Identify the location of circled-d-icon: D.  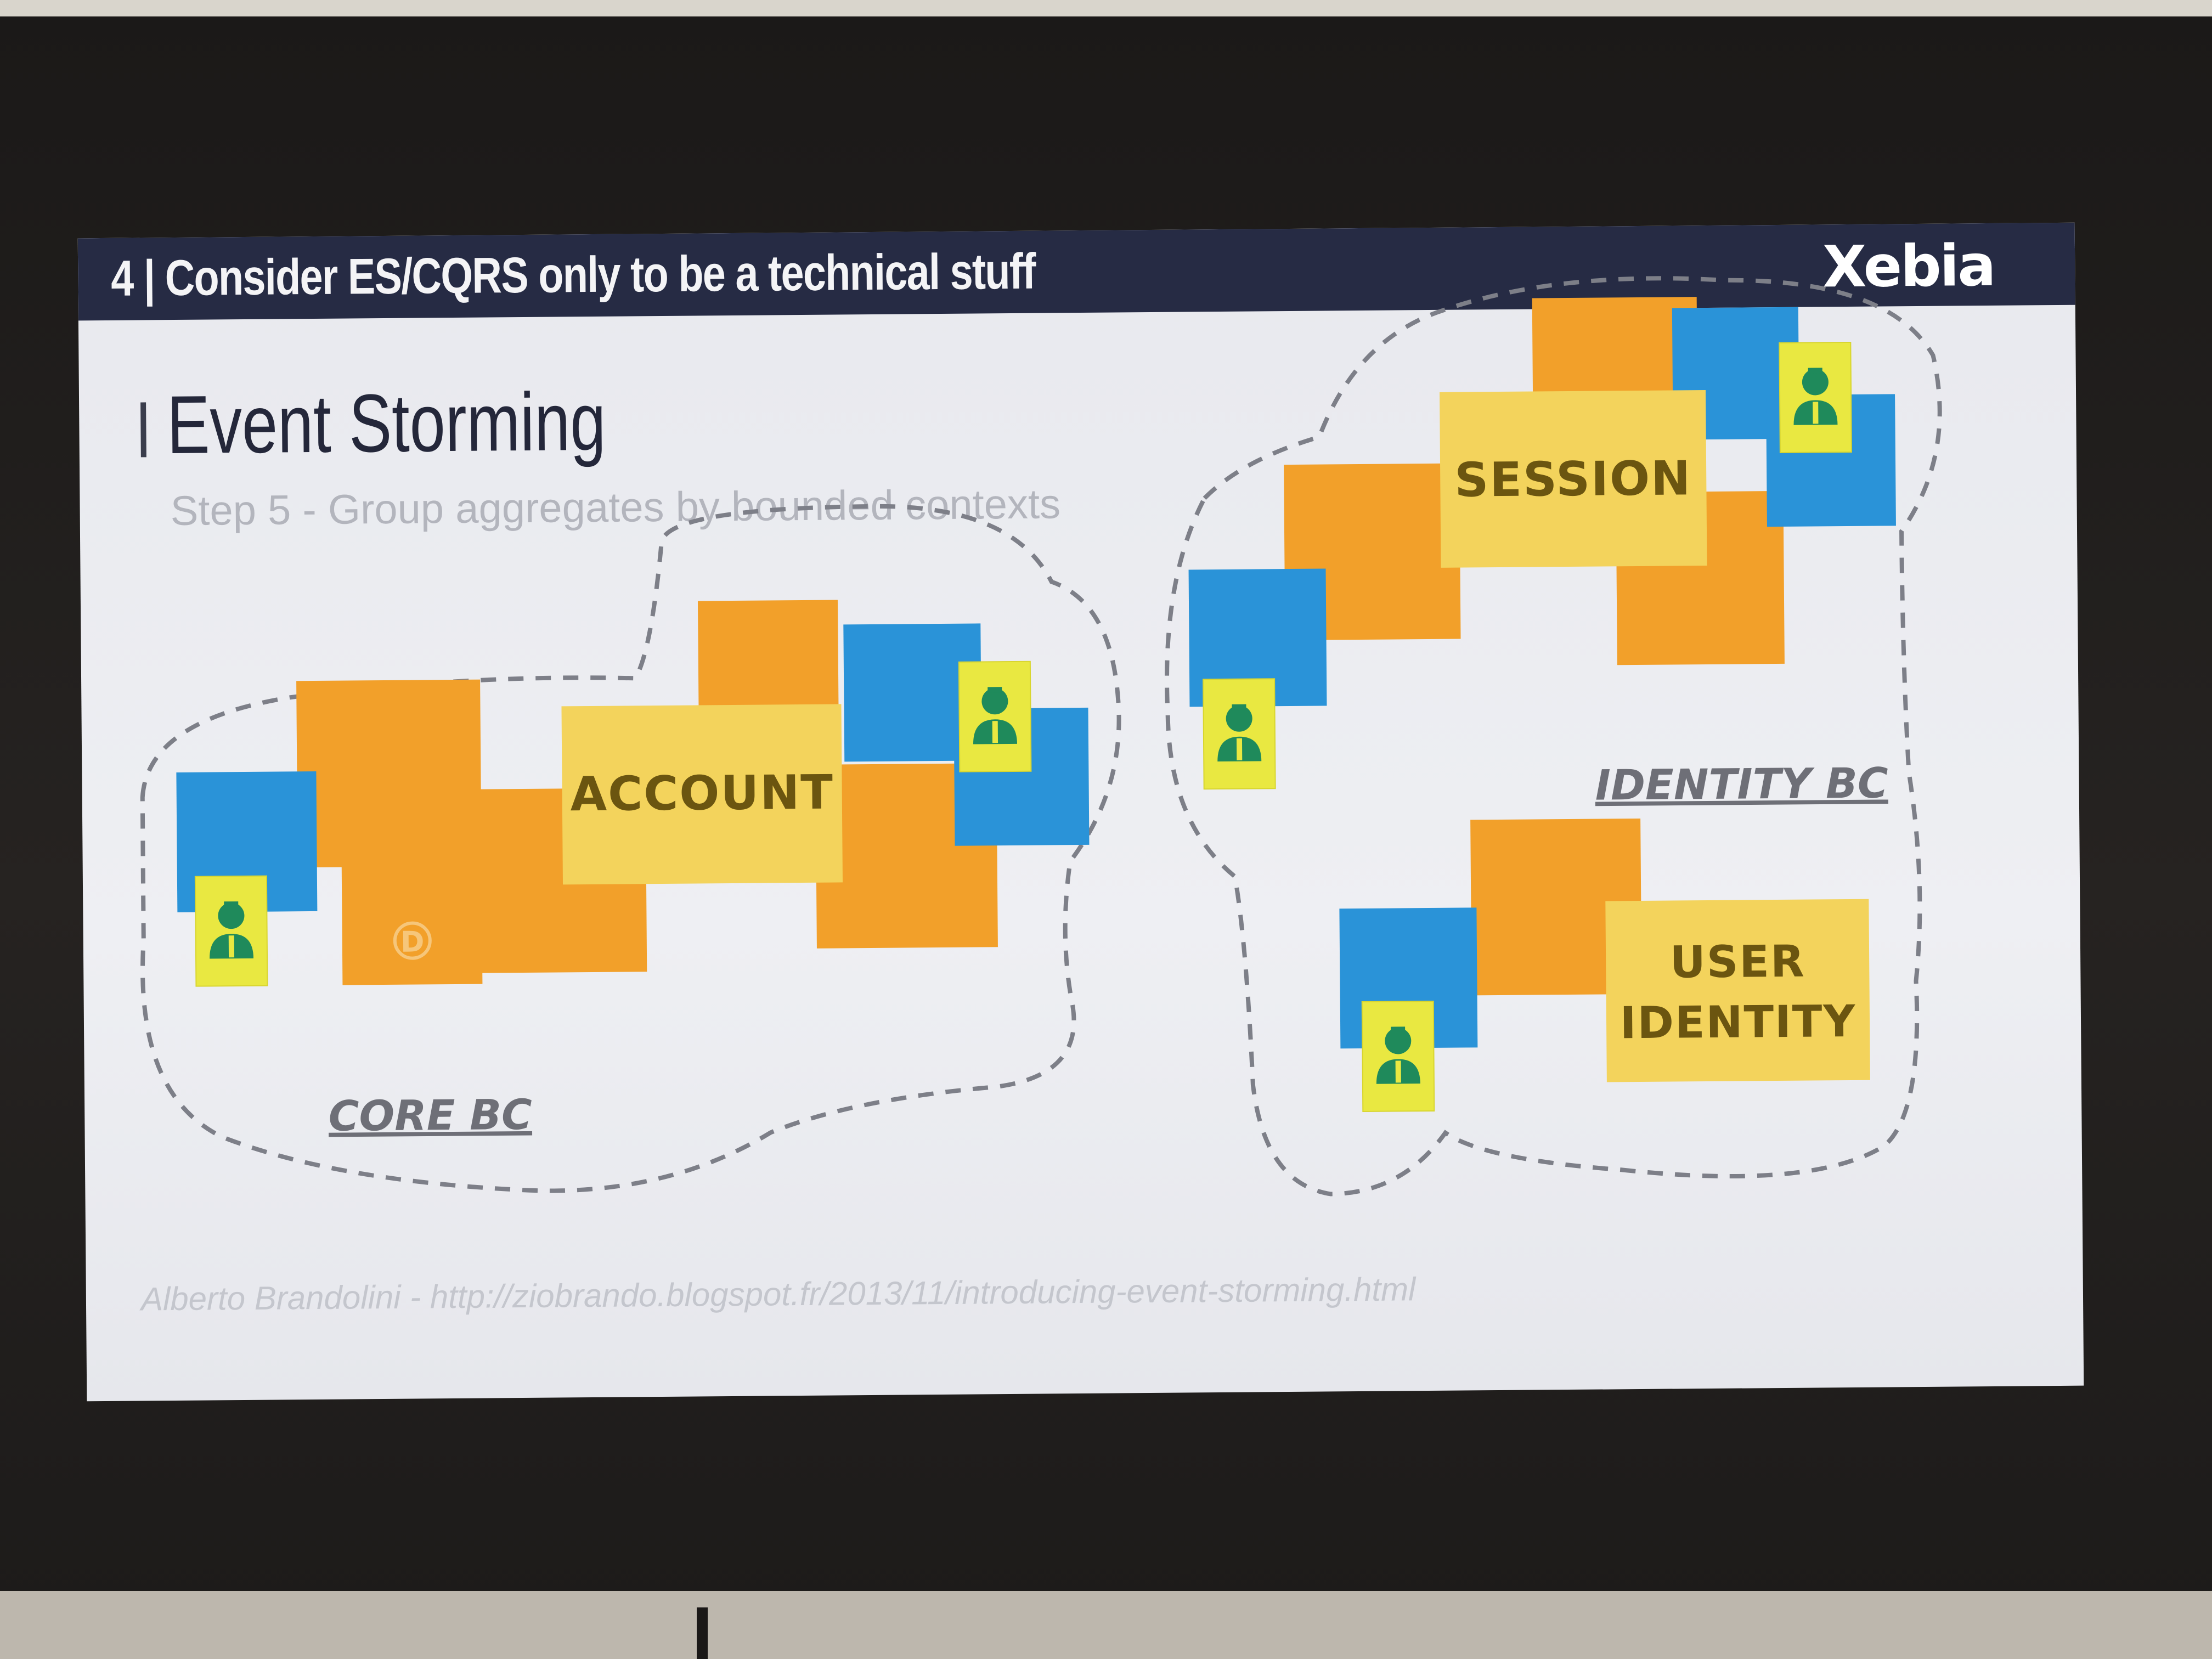
(412, 940).